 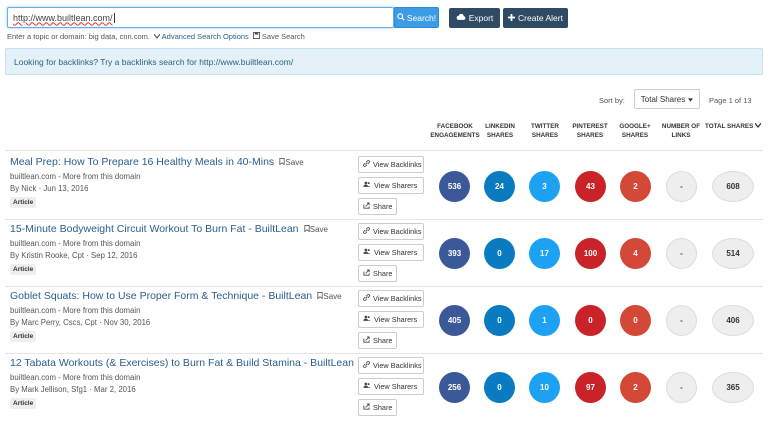 What do you see at coordinates (590, 126) in the screenshot?
I see `col-header-pinterest-line1: PINTEREST` at bounding box center [590, 126].